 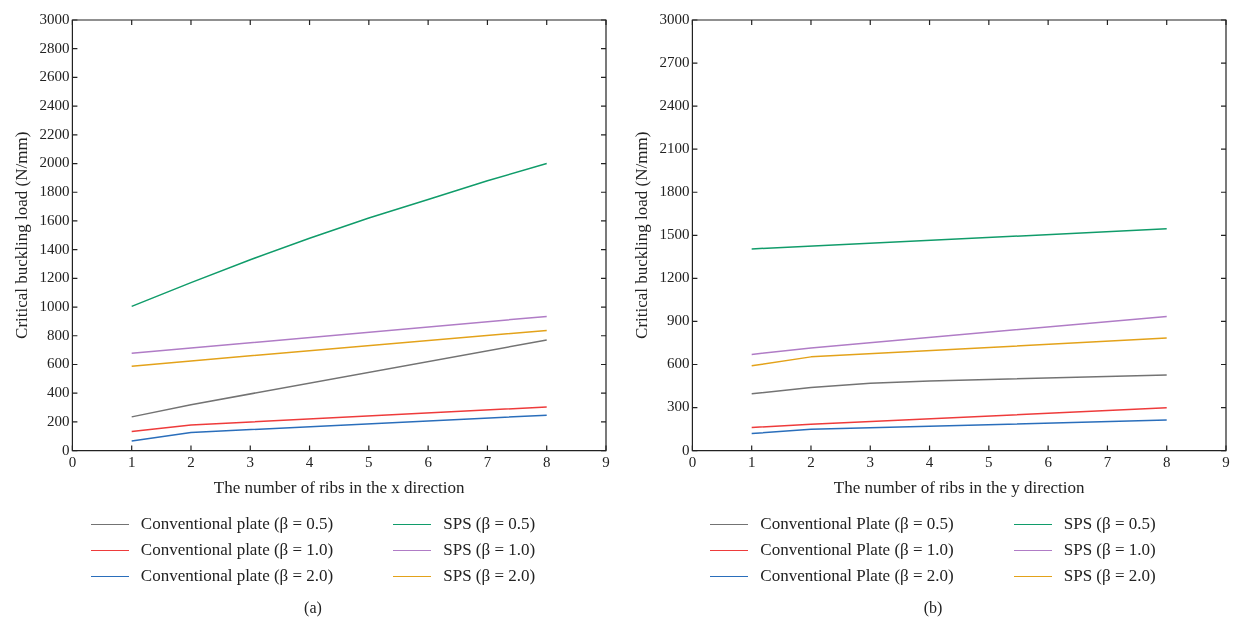 I want to click on x-axis-title: The number of ribs in the y direction, so click(x=959, y=488).